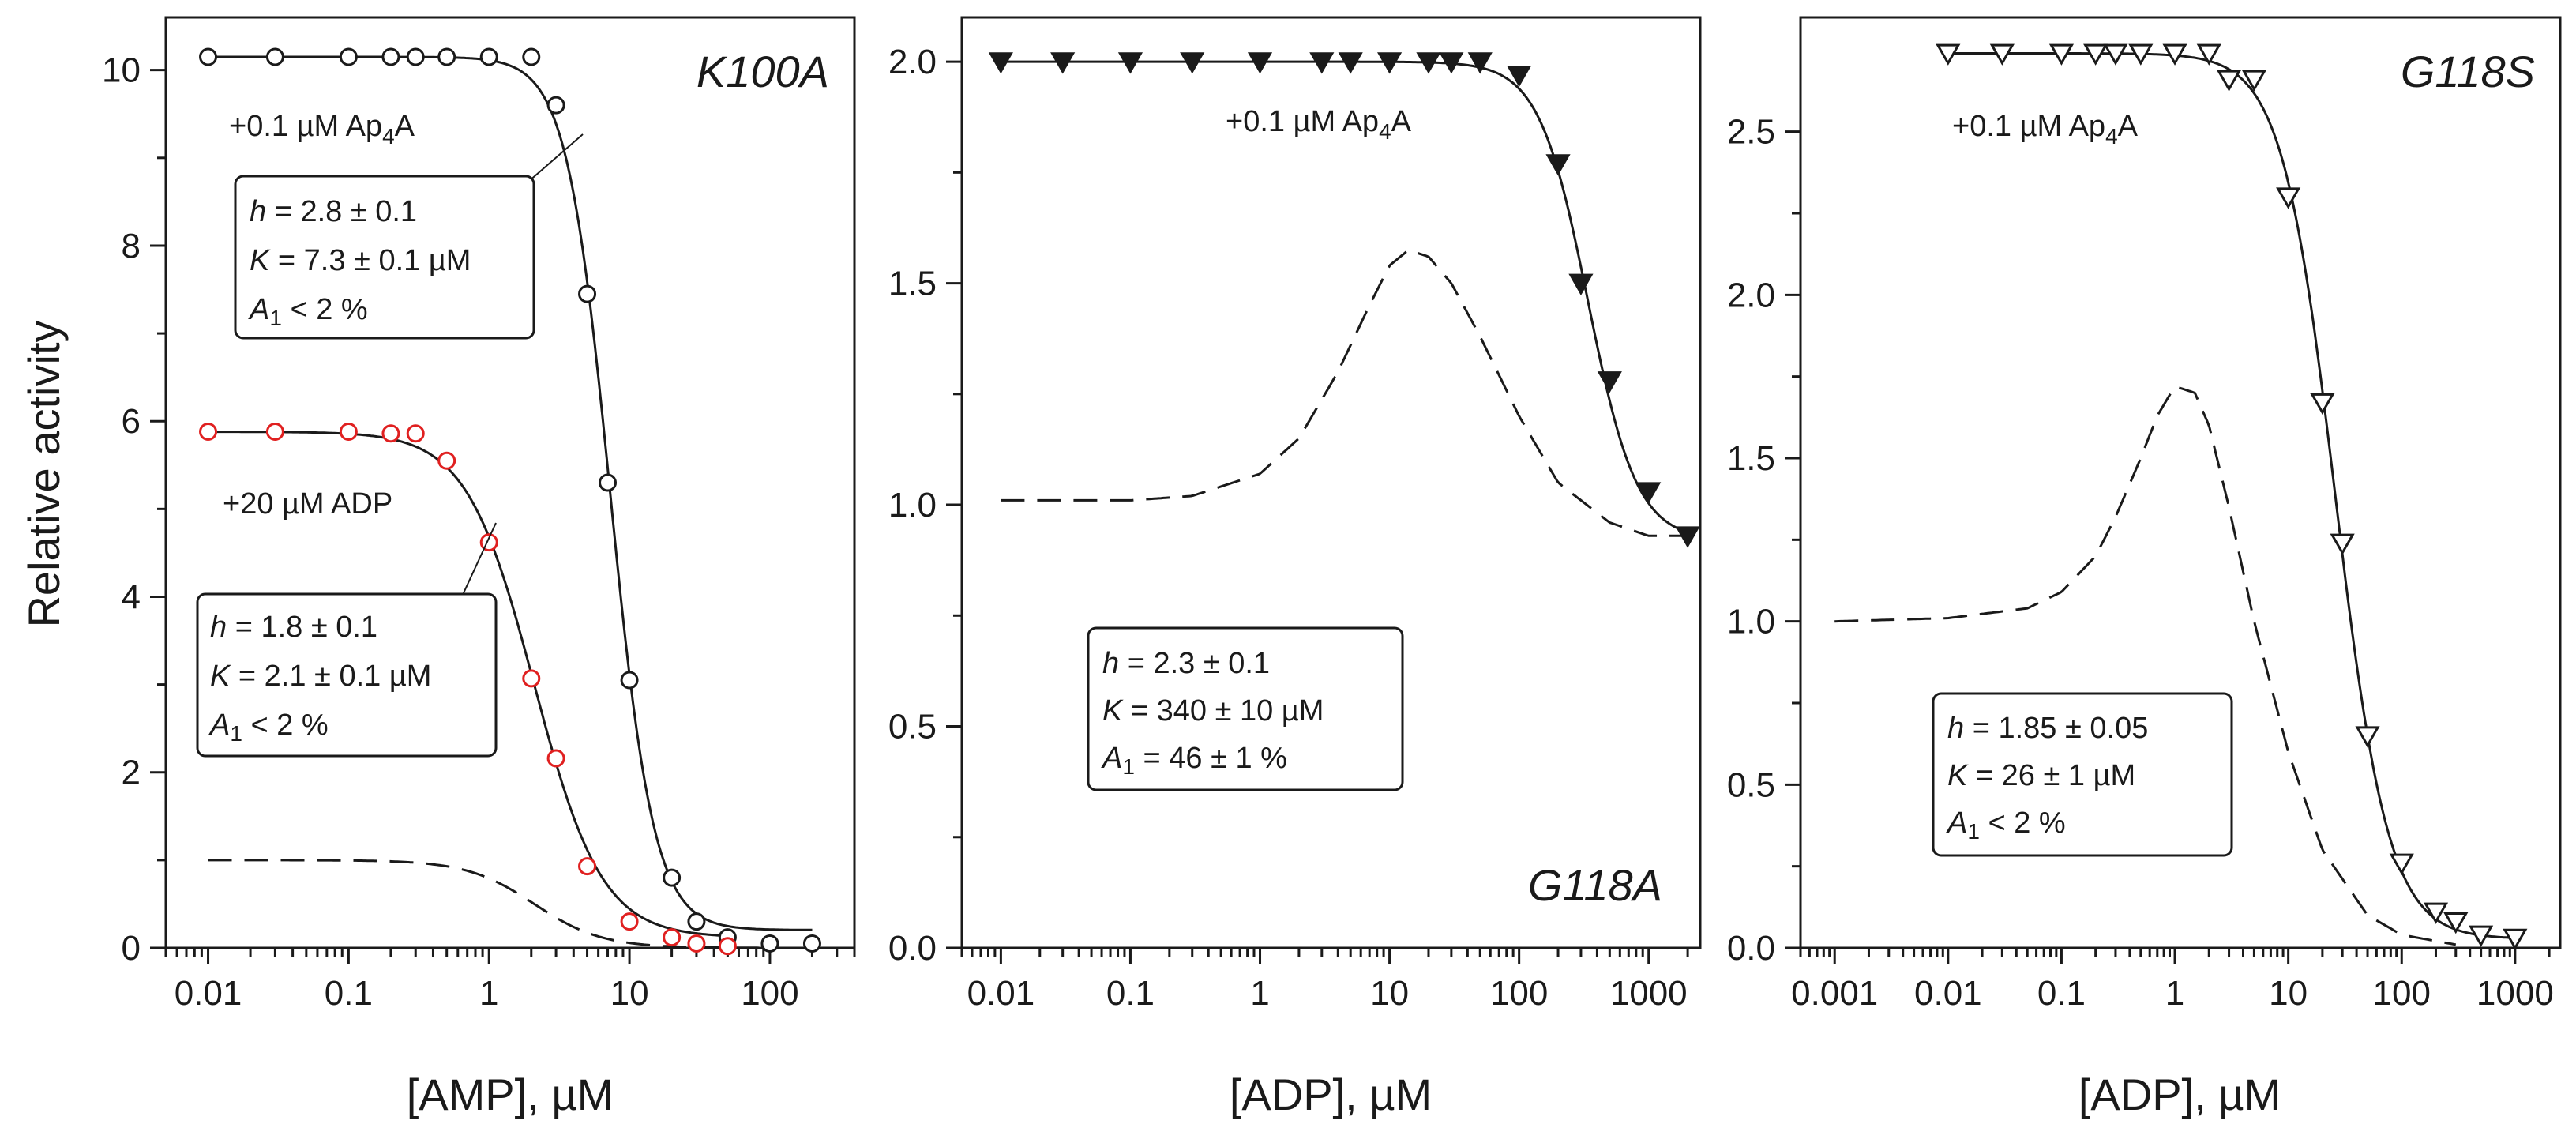  Describe the element at coordinates (2047, 728) in the screenshot. I see `param-h: h = 1.85 ± 0.05` at that location.